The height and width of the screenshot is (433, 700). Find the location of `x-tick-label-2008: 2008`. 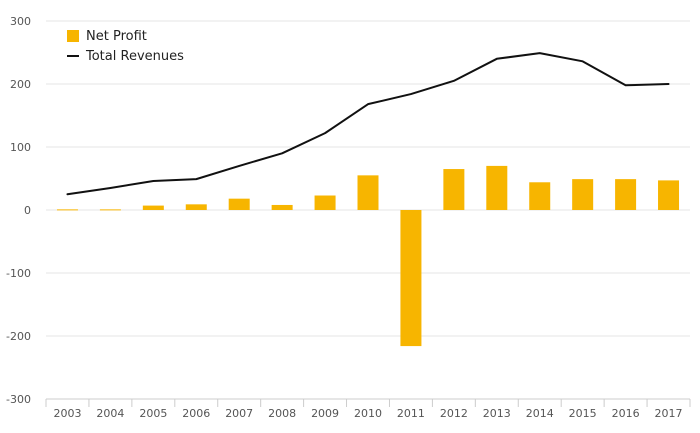

x-tick-label-2008: 2008 is located at coordinates (282, 413).